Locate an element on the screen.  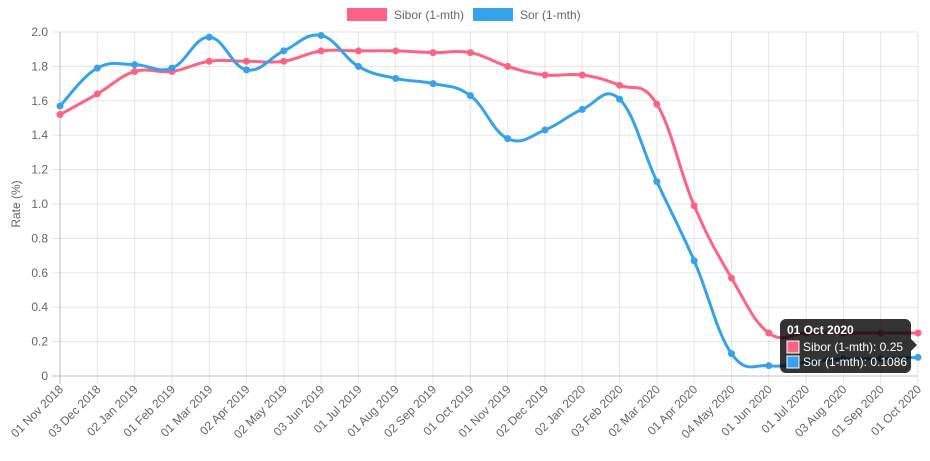
y-tick-label: 1.6 is located at coordinates (39, 101).